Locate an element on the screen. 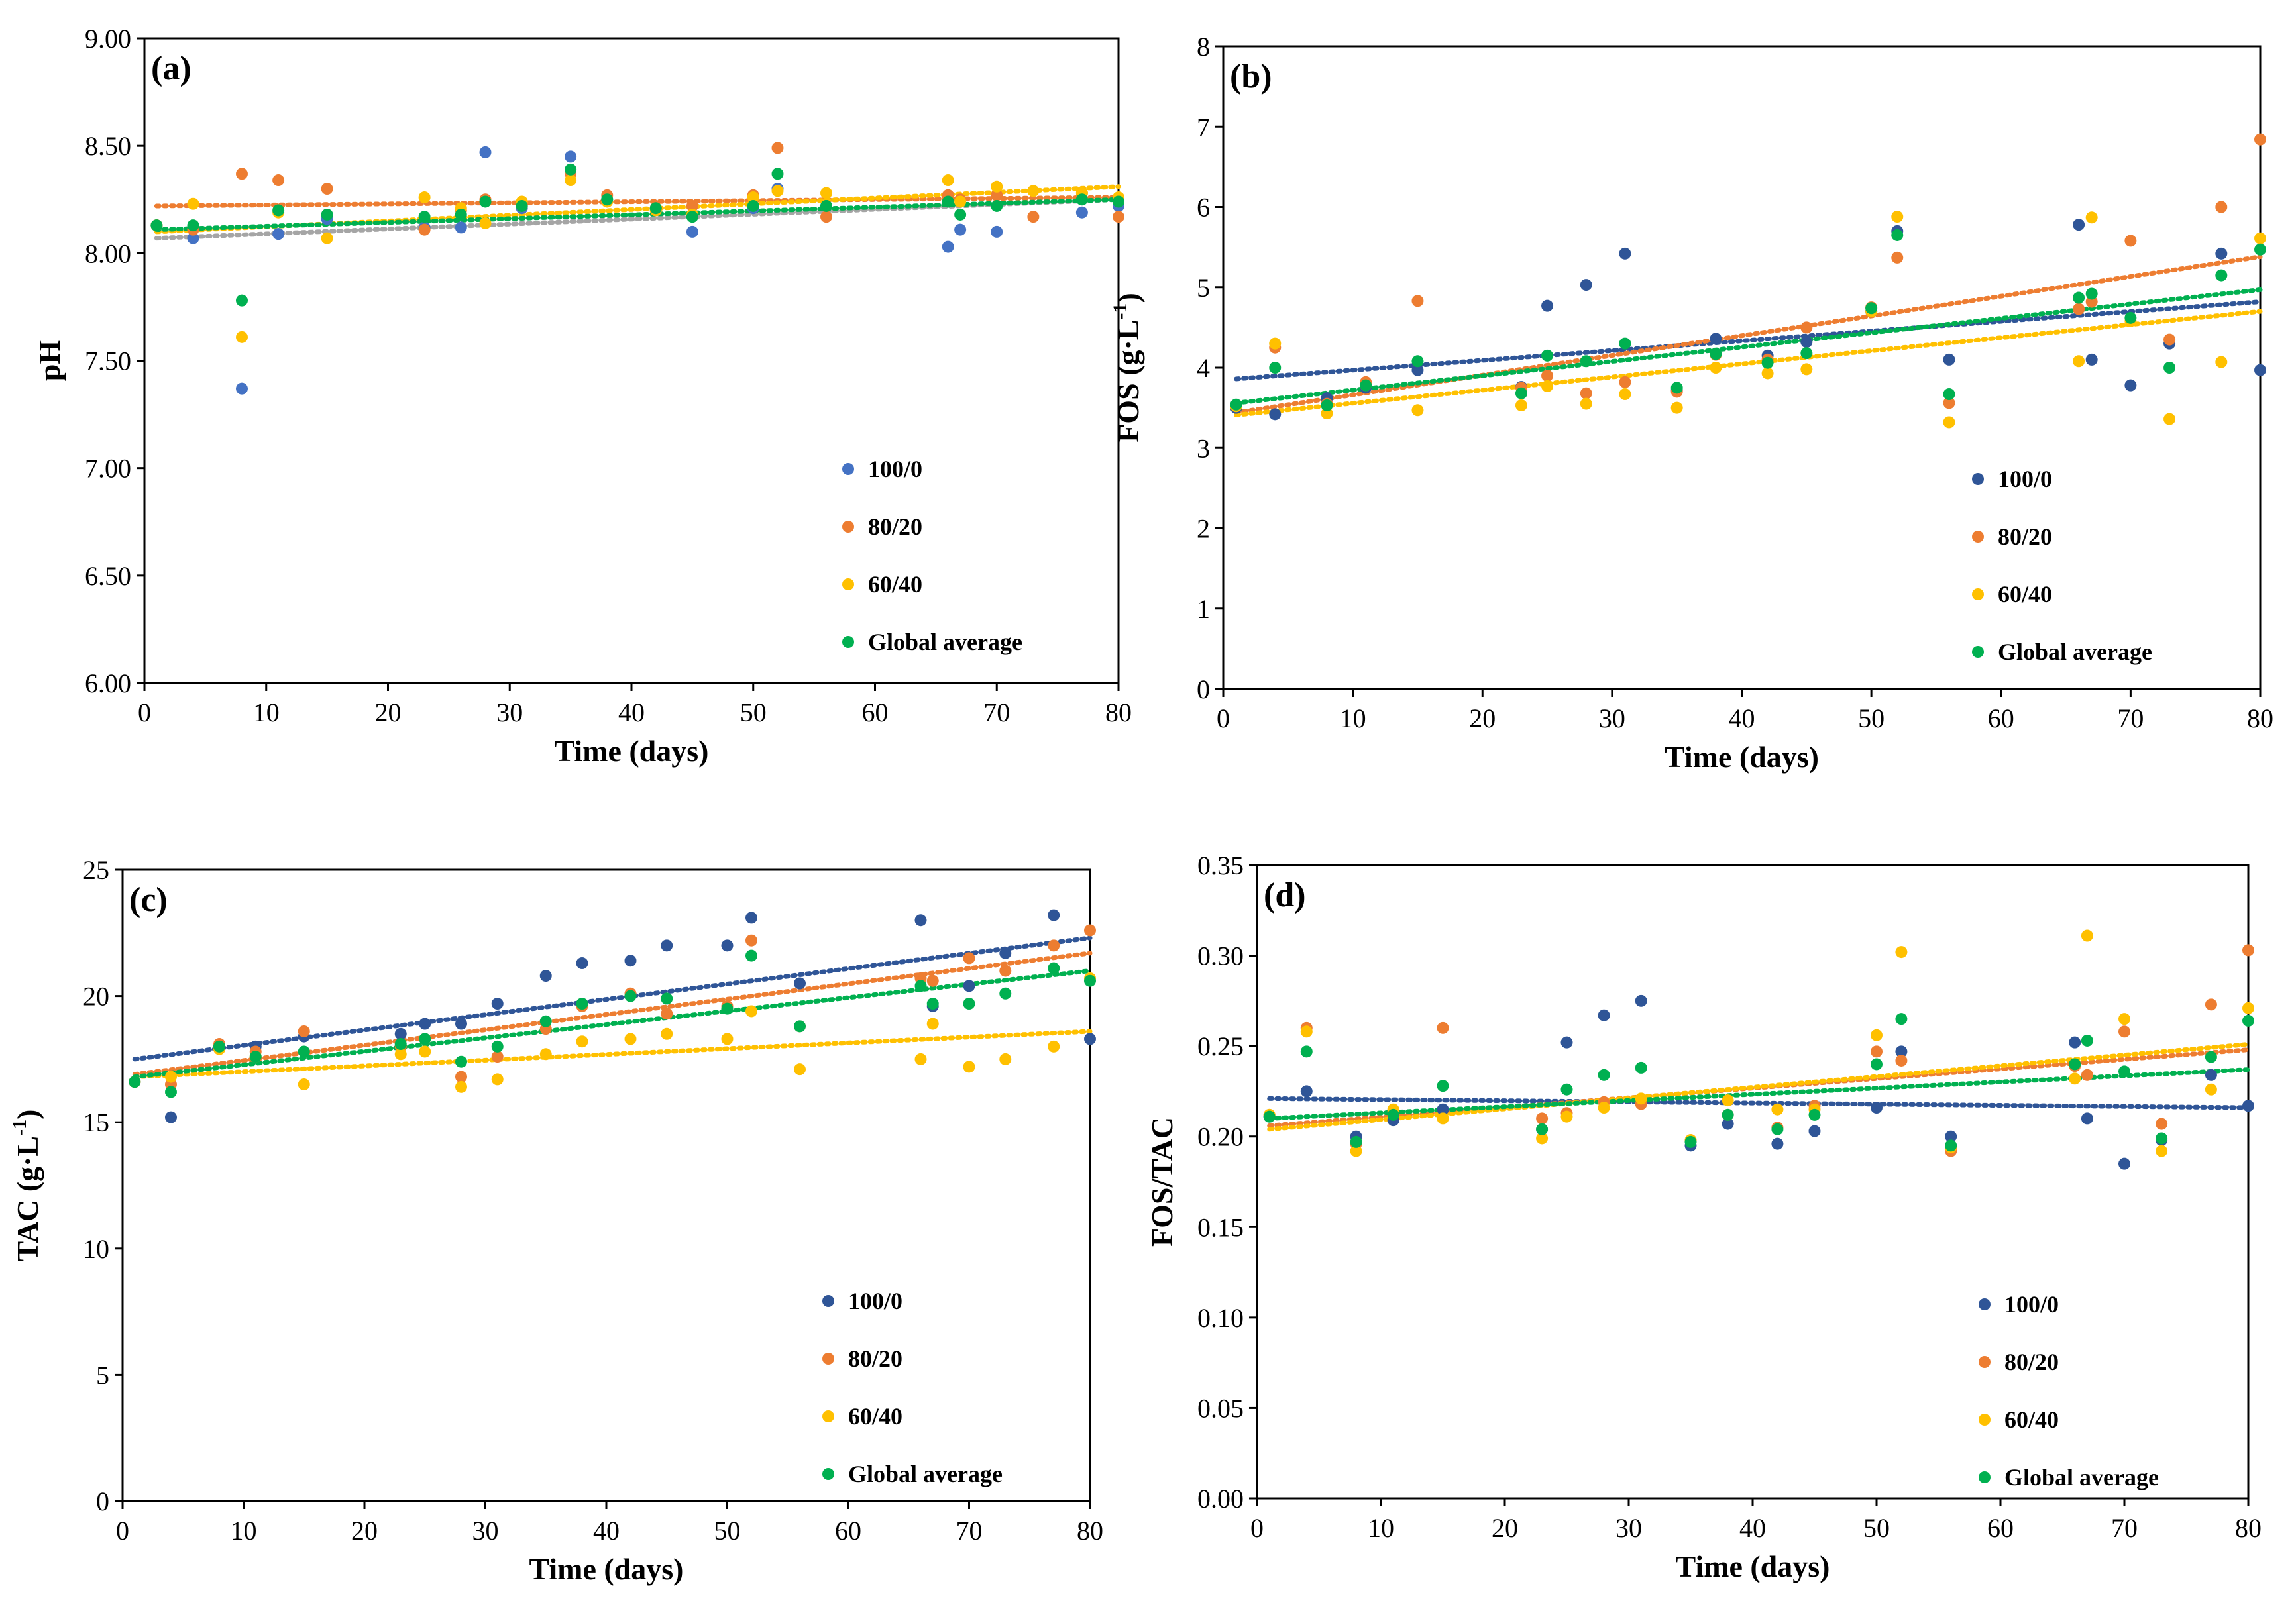 This screenshot has width=2296, height=1619. y-tick-label: 6 is located at coordinates (1203, 208).